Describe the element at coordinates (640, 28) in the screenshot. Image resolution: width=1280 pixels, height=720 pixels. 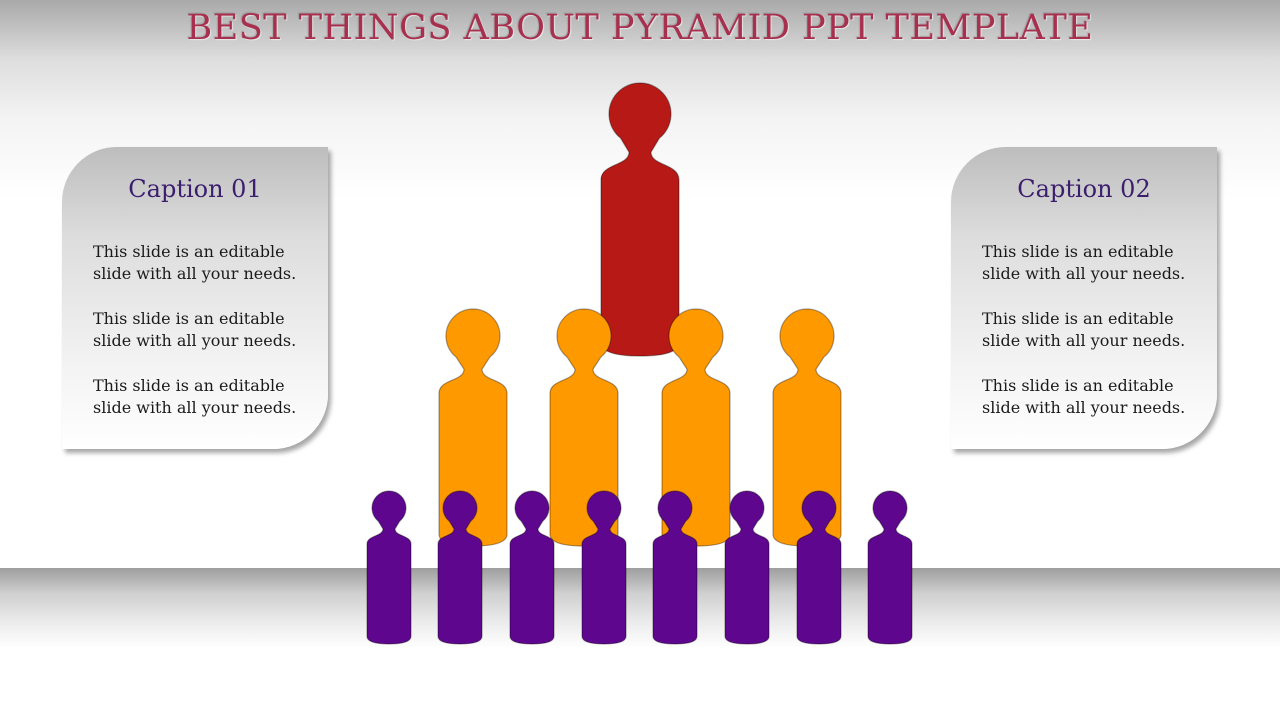
I see `slide-title: BEST THINGS ABOUT PYRAMID PPT TEMPLATE` at that location.